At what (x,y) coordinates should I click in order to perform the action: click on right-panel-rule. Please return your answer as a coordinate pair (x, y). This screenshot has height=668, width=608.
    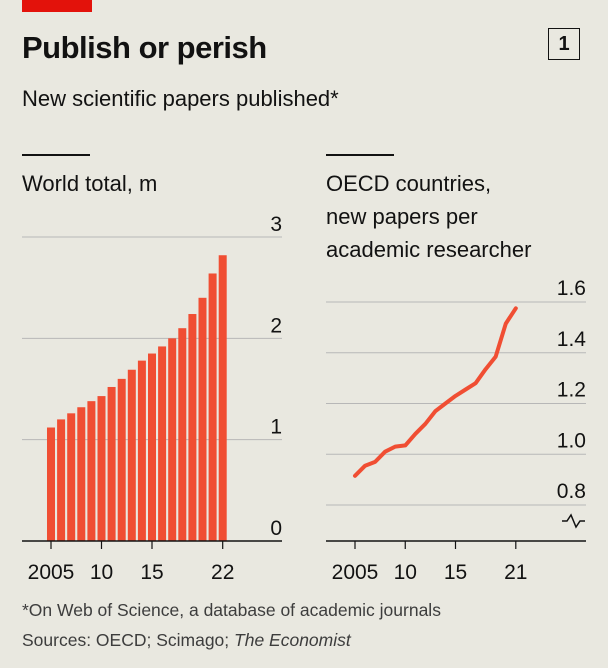
    Looking at the image, I should click on (360, 155).